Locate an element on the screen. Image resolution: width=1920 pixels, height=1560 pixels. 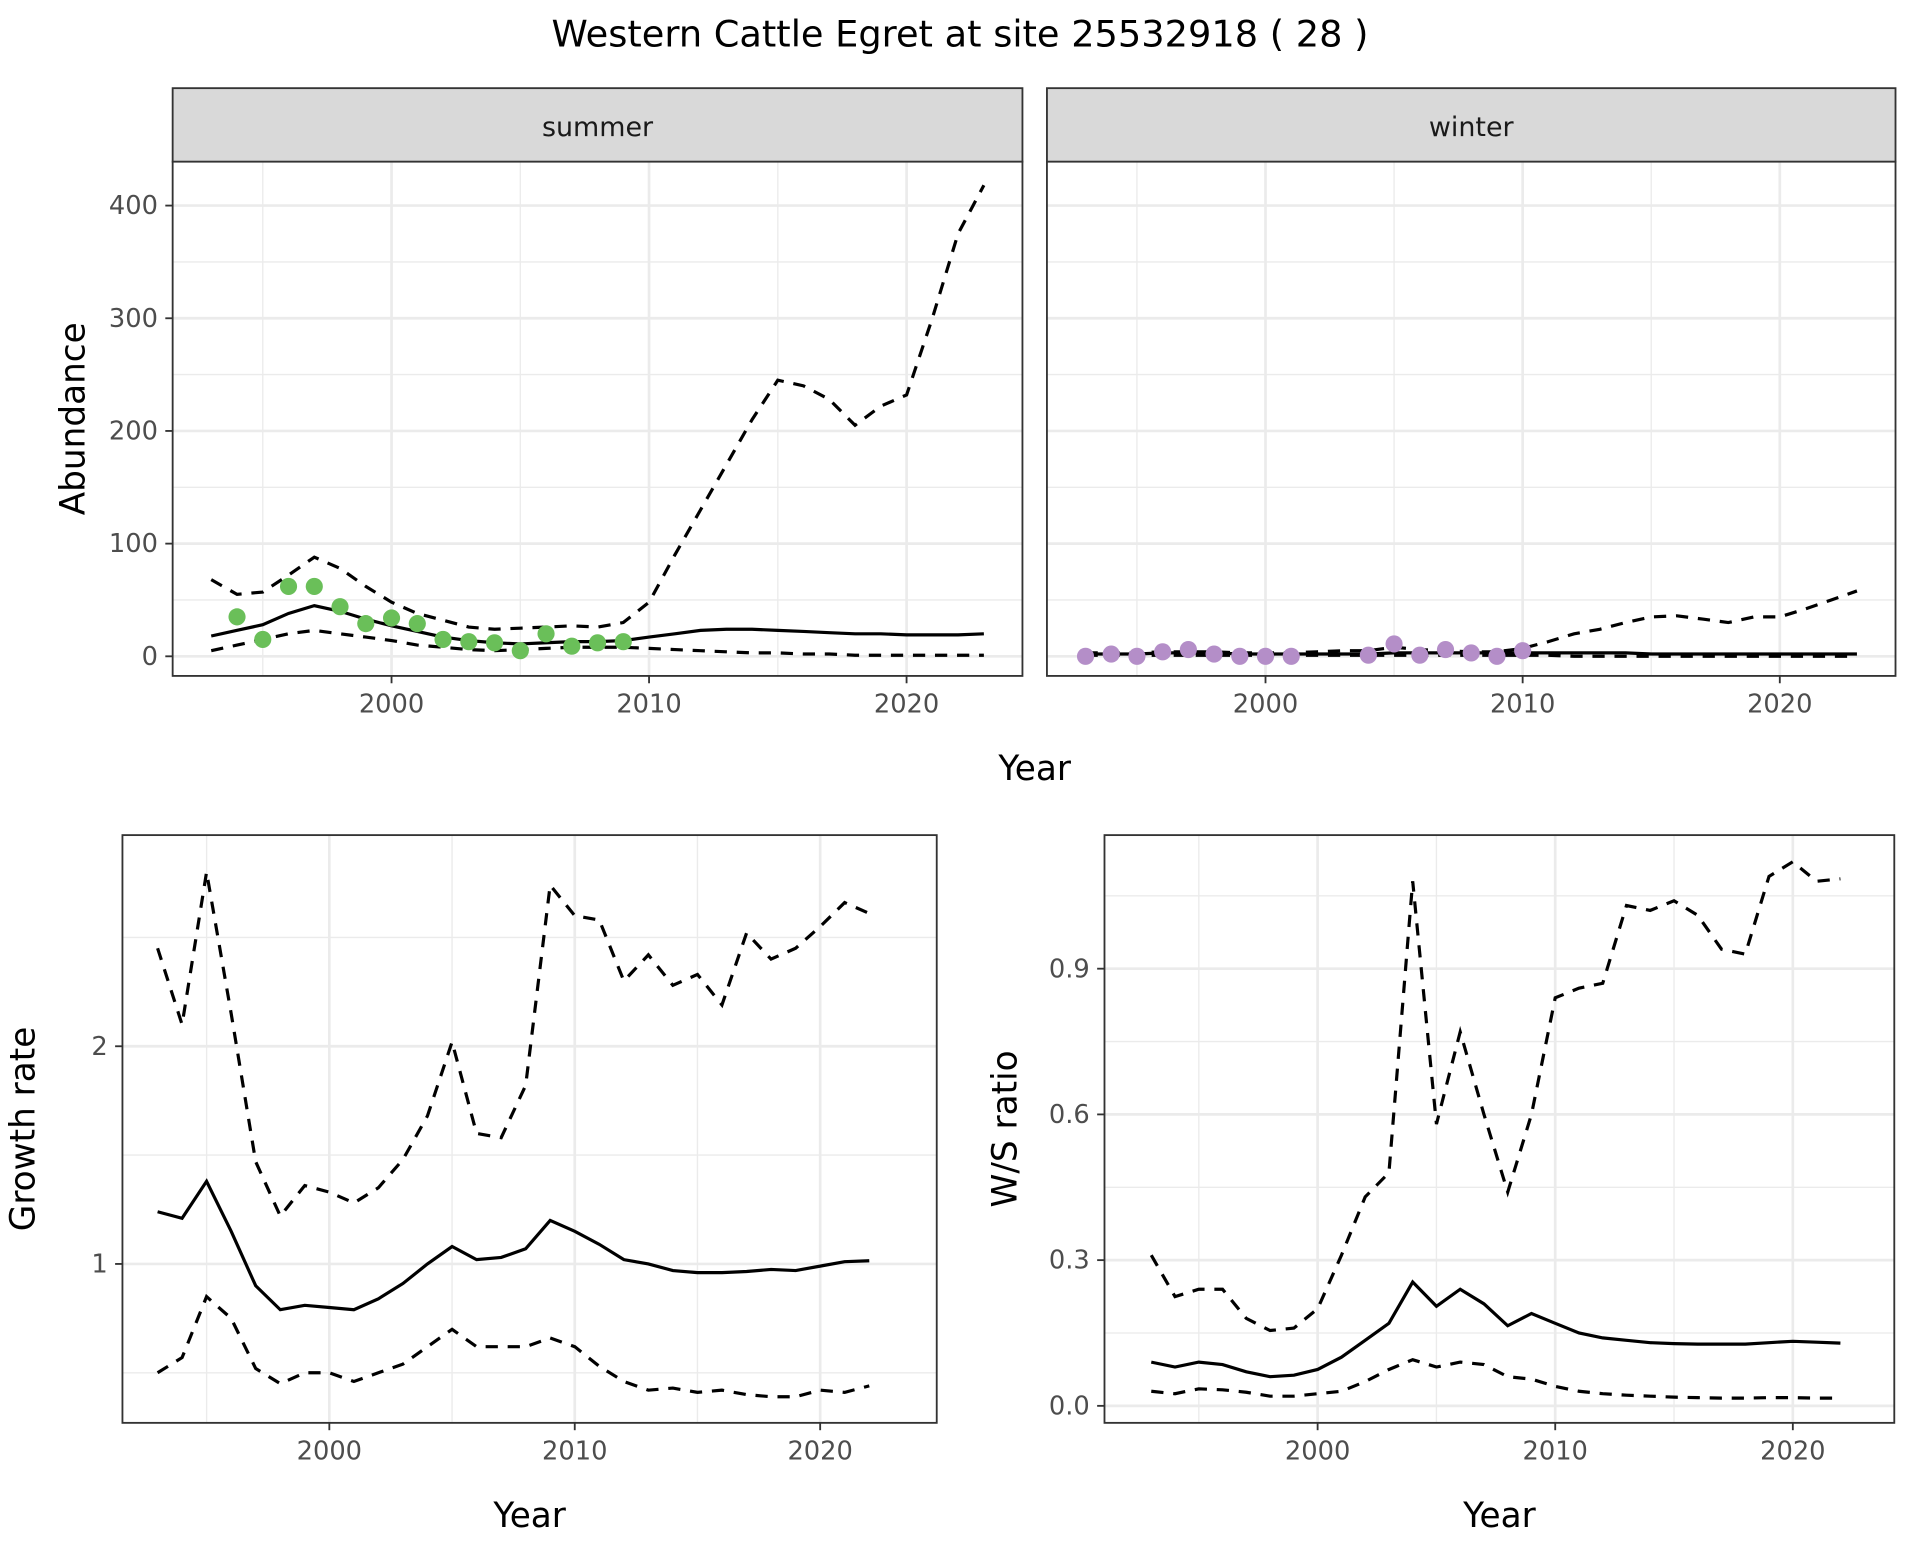
y-tick-label: 0 is located at coordinates (150, 657).